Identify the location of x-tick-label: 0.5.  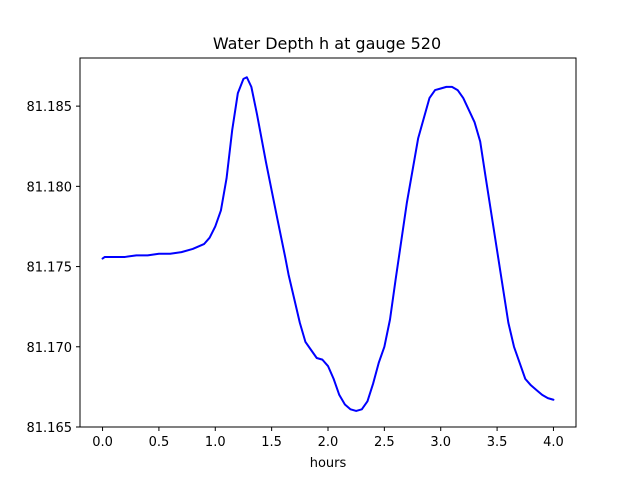
(159, 442).